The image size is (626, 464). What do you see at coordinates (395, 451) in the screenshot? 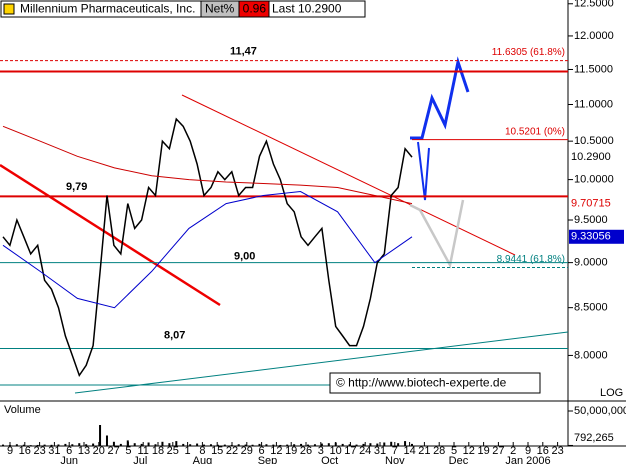
I see `x-tick-label: 7` at bounding box center [395, 451].